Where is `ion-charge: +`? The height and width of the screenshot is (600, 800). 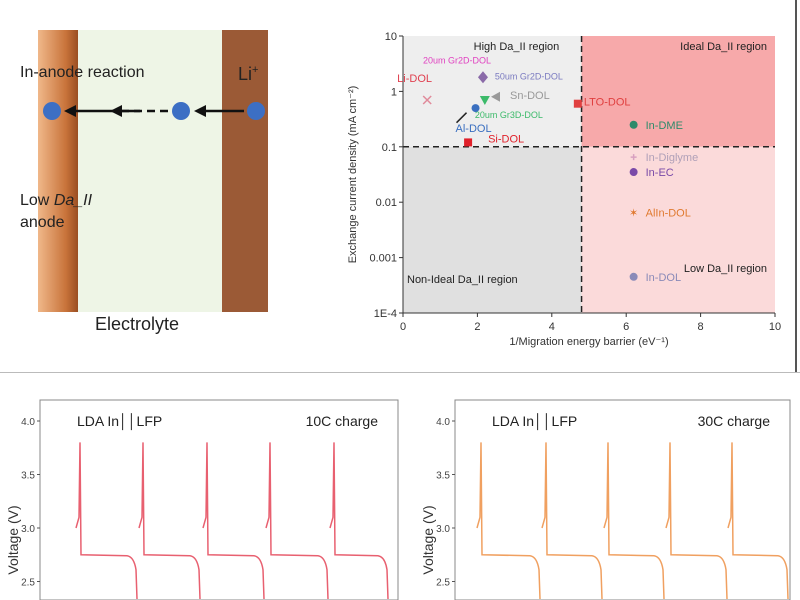 ion-charge: + is located at coordinates (255, 70).